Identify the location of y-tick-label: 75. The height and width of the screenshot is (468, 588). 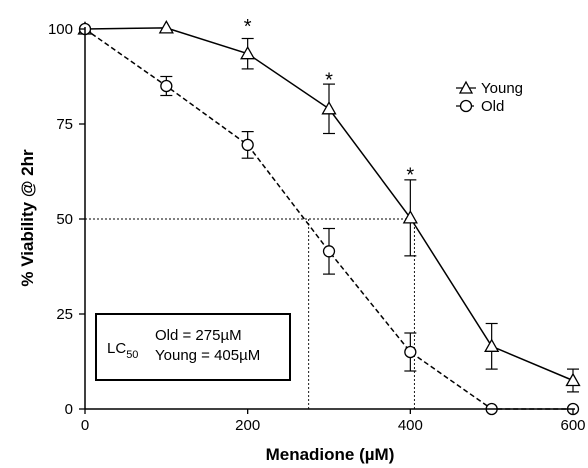
(64, 124).